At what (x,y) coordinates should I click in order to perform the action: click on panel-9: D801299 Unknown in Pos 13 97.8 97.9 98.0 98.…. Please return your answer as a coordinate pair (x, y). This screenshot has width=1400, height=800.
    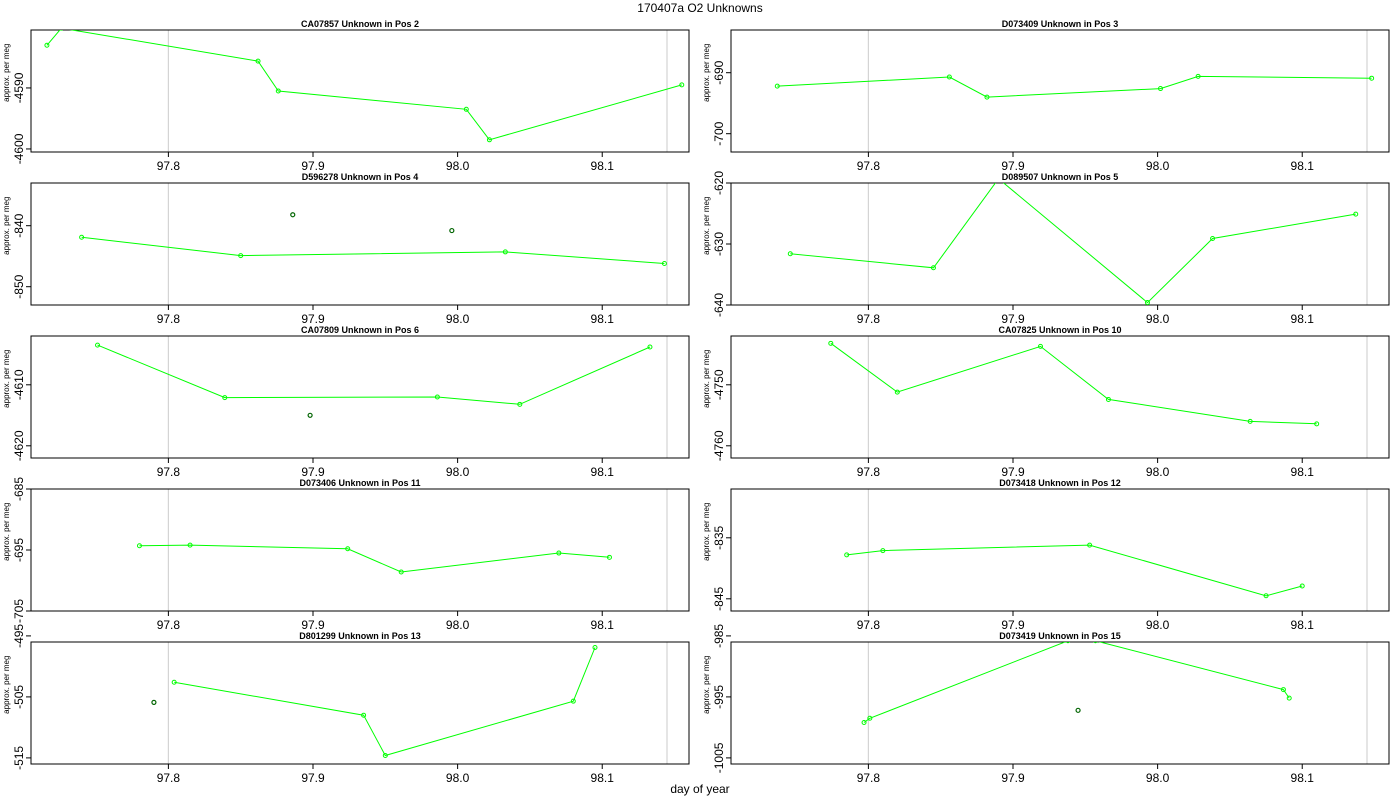
    Looking at the image, I should click on (346, 704).